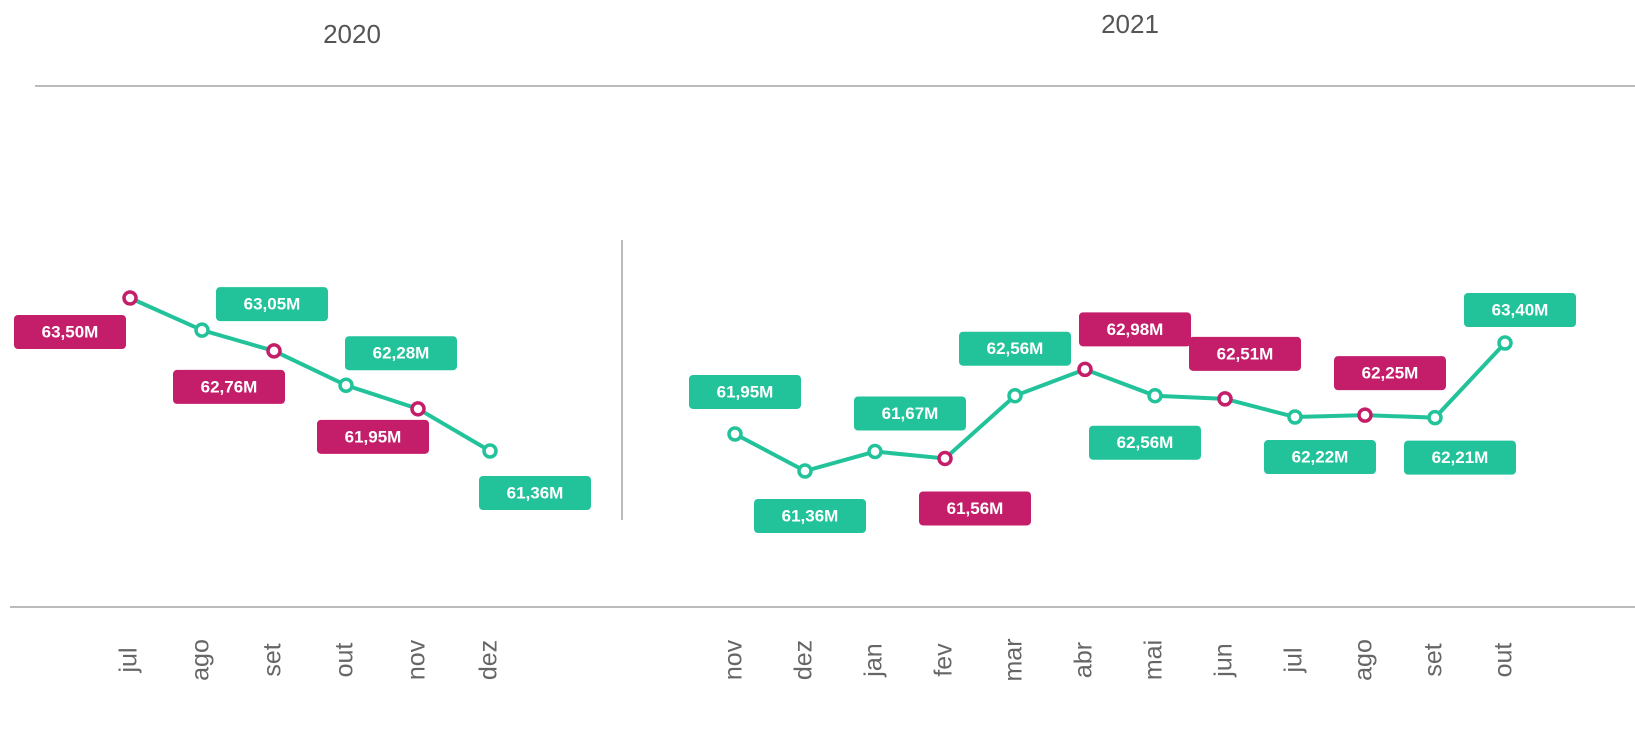 This screenshot has width=1635, height=737. I want to click on value-label: 63,50M, so click(70, 331).